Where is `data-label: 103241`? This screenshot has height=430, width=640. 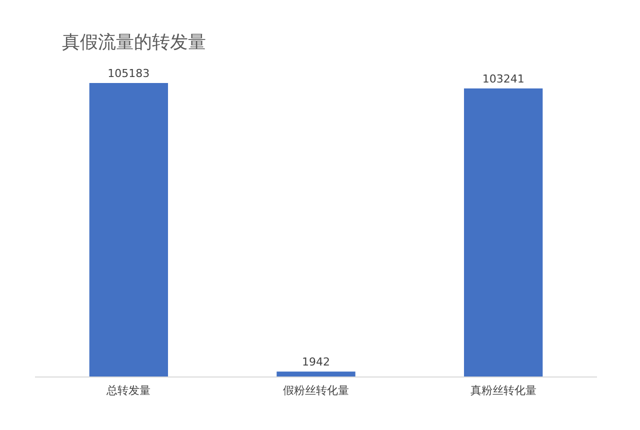
data-label: 103241 is located at coordinates (503, 79).